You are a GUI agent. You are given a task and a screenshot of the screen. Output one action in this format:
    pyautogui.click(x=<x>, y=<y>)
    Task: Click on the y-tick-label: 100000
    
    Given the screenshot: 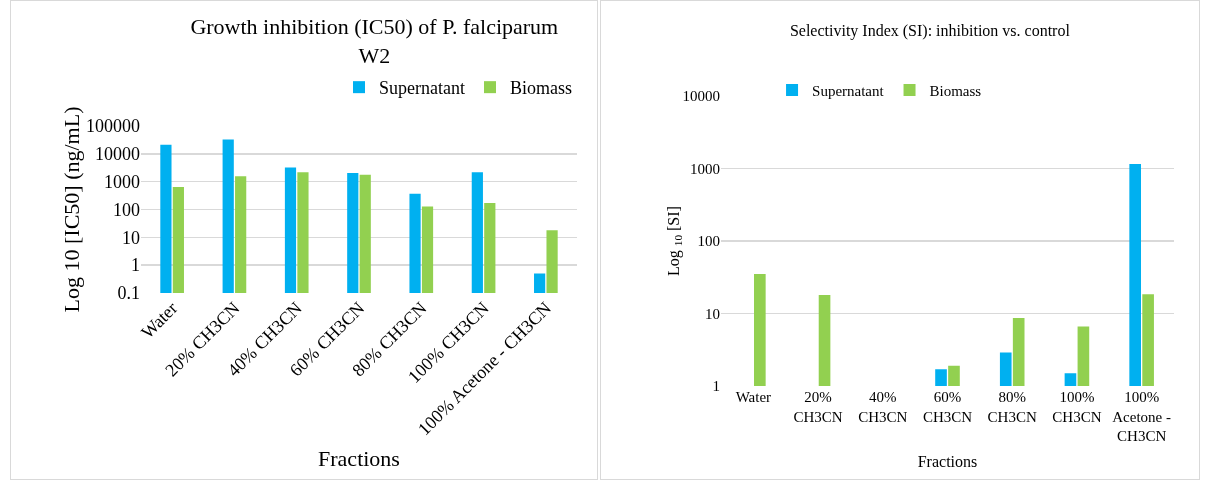 What is the action you would take?
    pyautogui.click(x=113, y=126)
    